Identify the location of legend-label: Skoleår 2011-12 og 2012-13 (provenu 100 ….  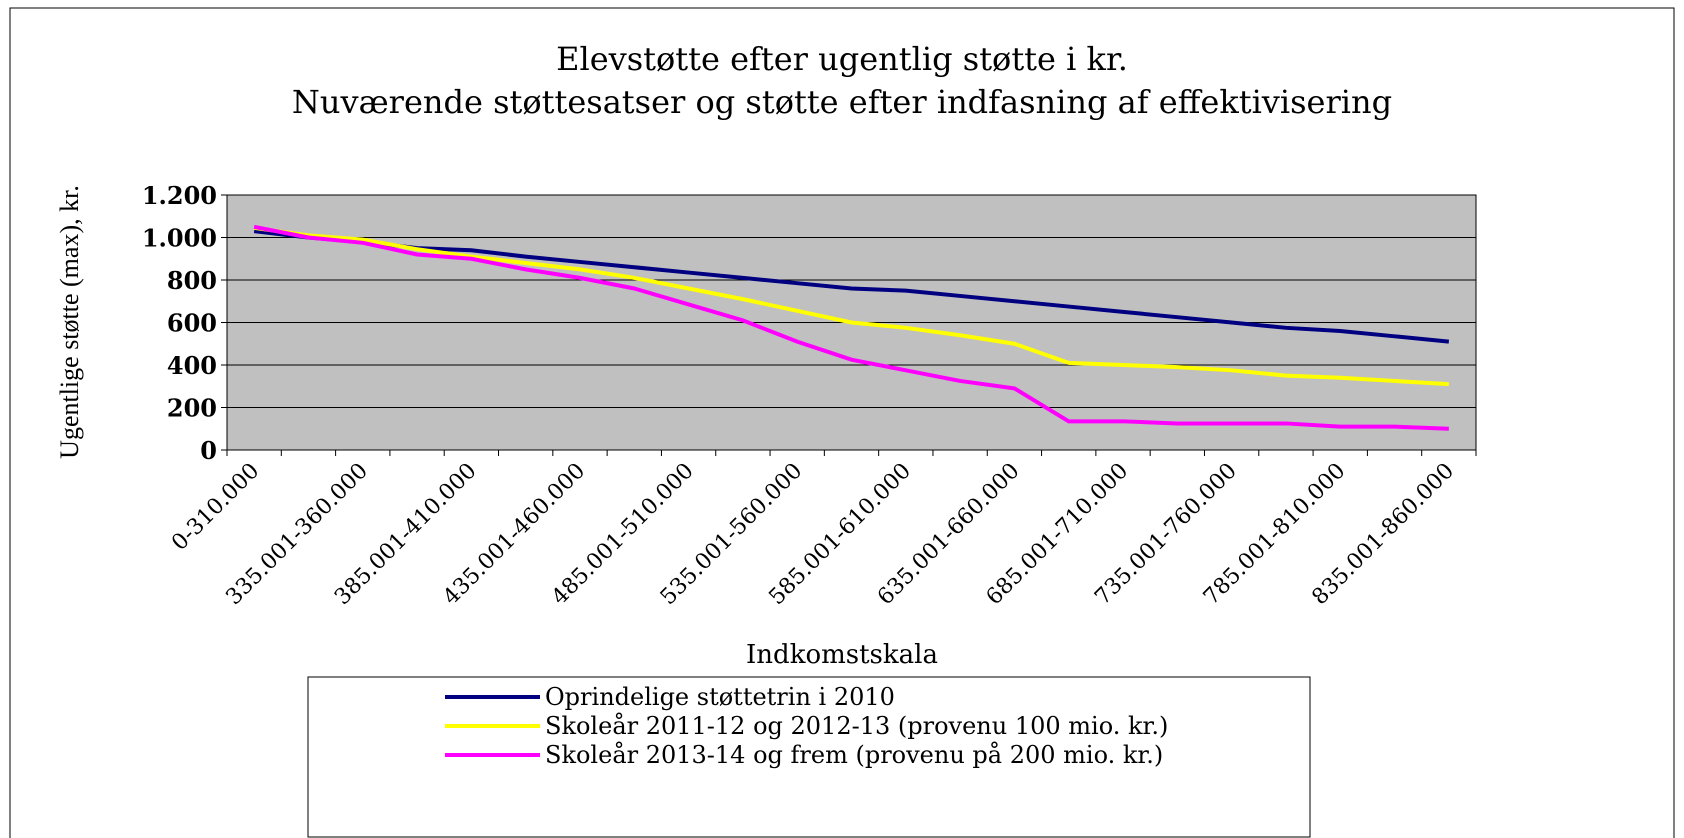
(856, 725).